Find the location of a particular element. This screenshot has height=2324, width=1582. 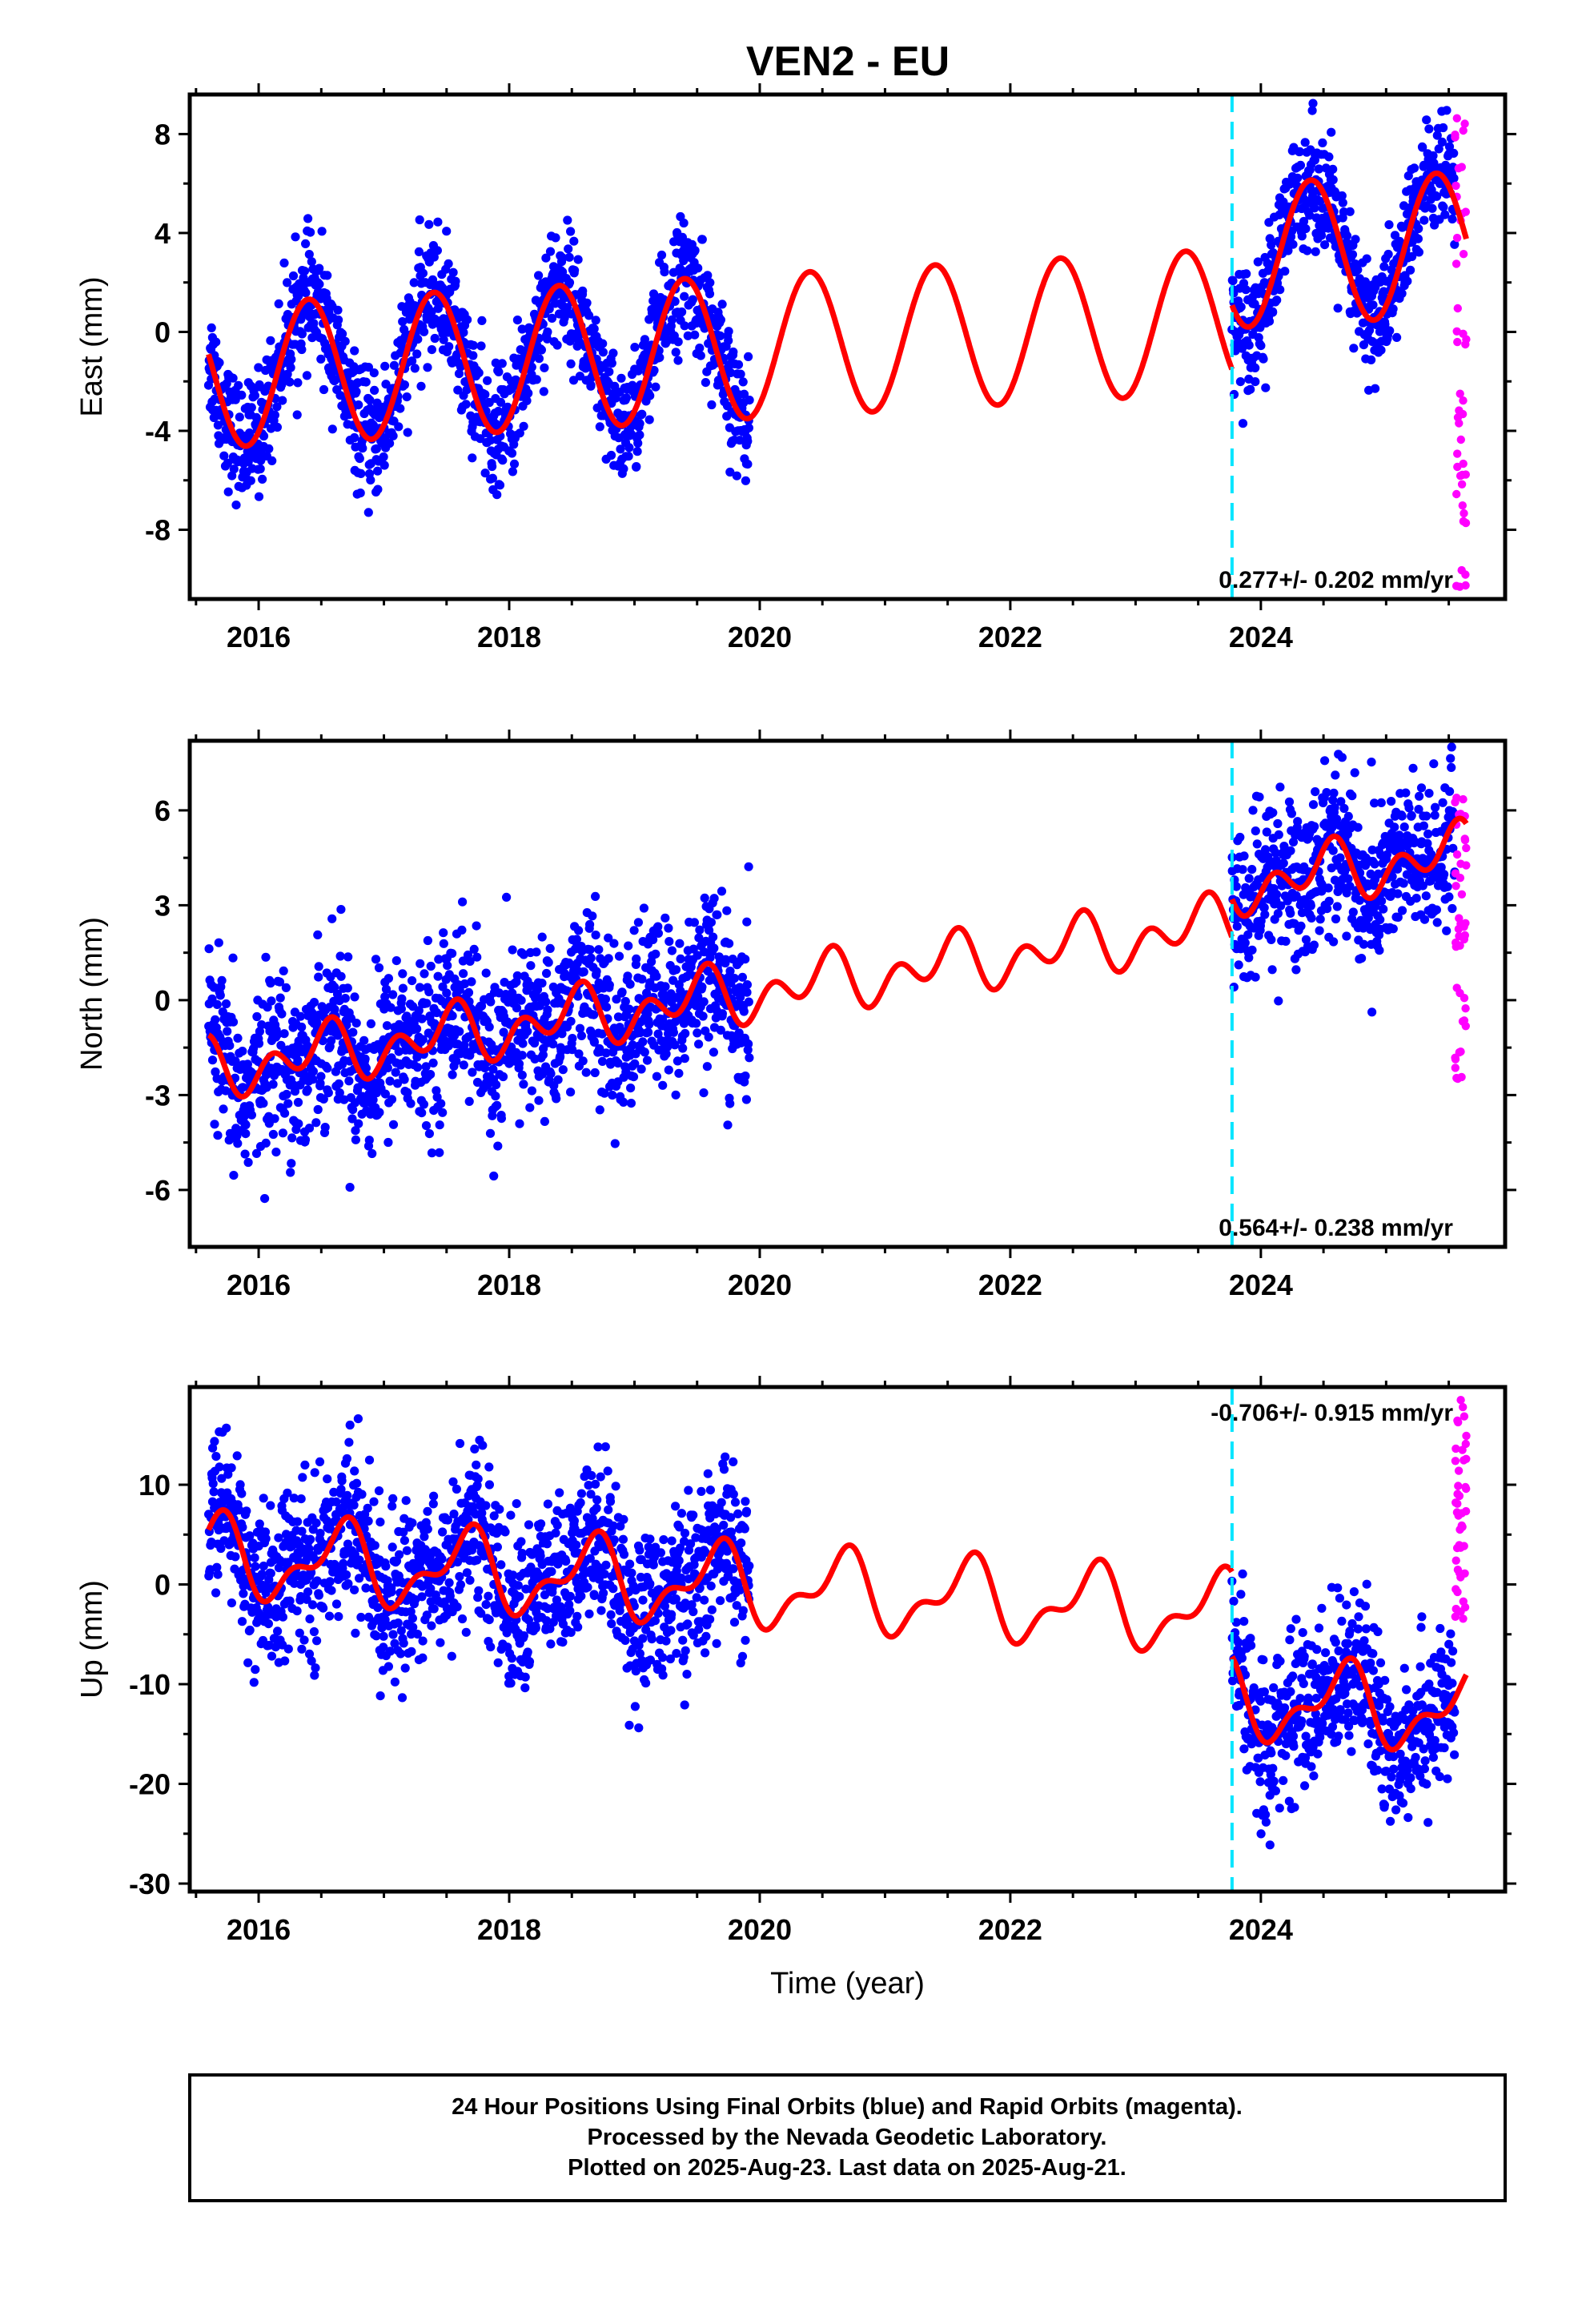

y-tick-label: 0 is located at coordinates (163, 332).